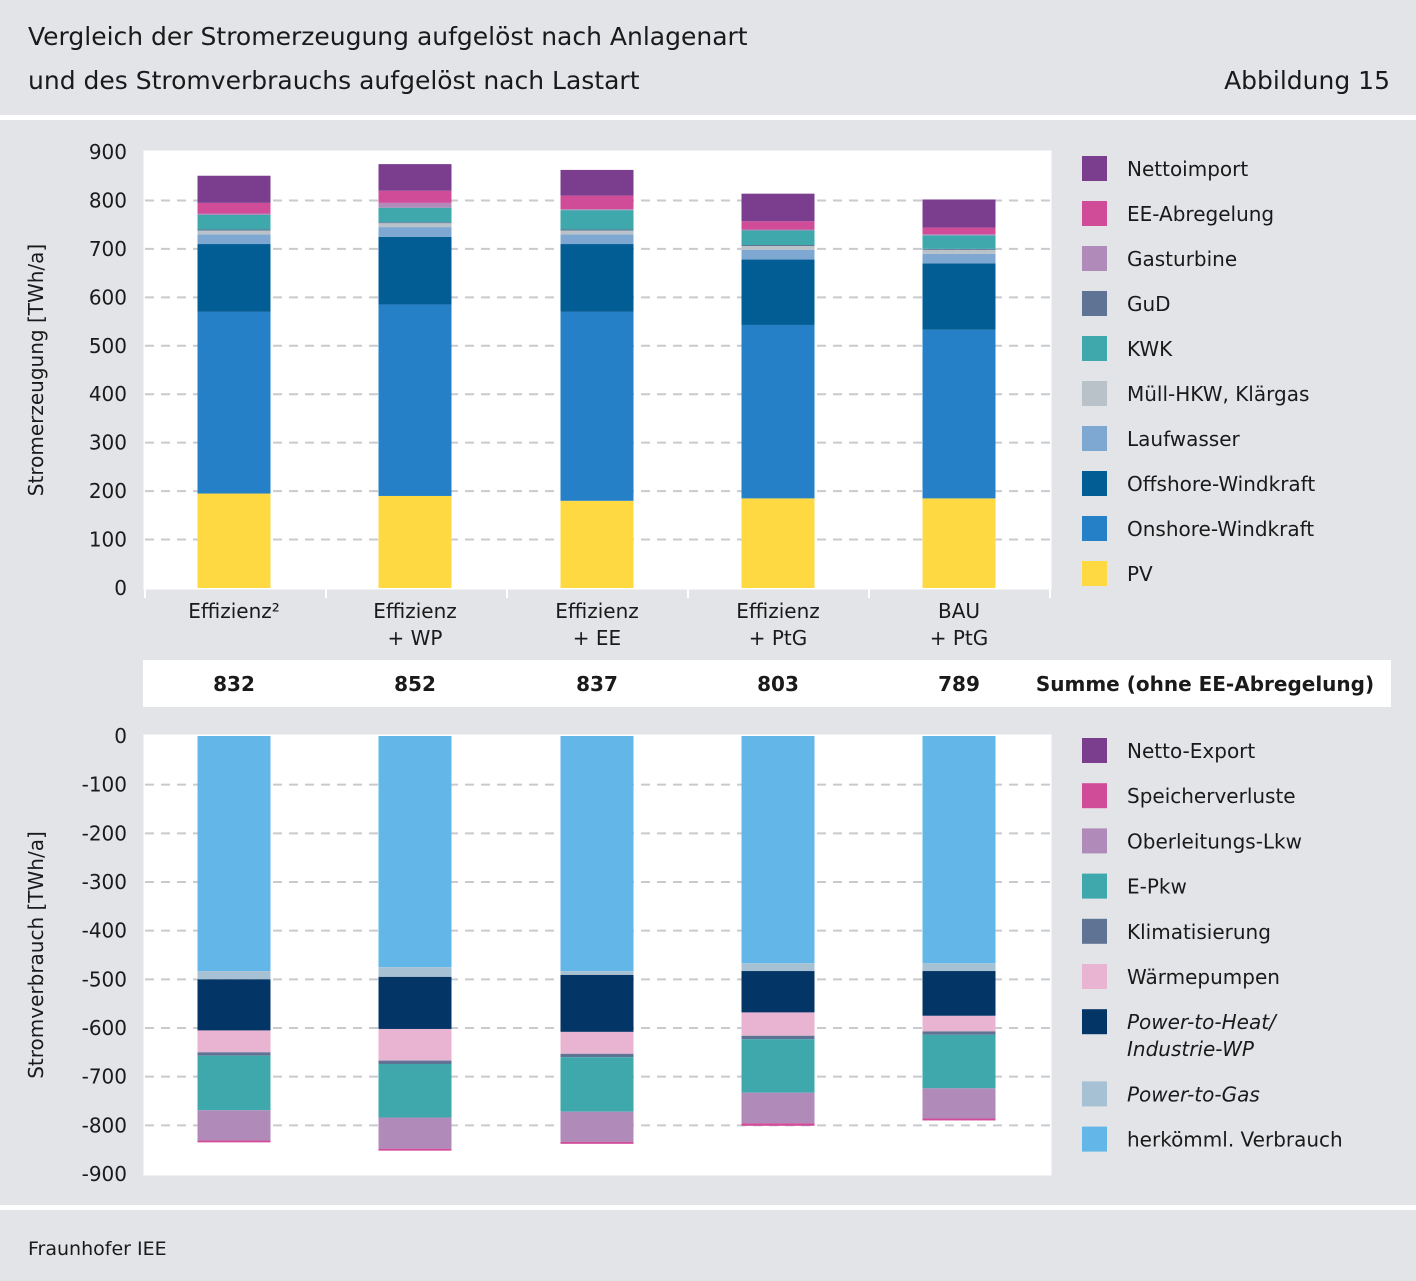 The image size is (1416, 1281). Describe the element at coordinates (1094, 573) in the screenshot. I see `legend-swatch-pv` at that location.